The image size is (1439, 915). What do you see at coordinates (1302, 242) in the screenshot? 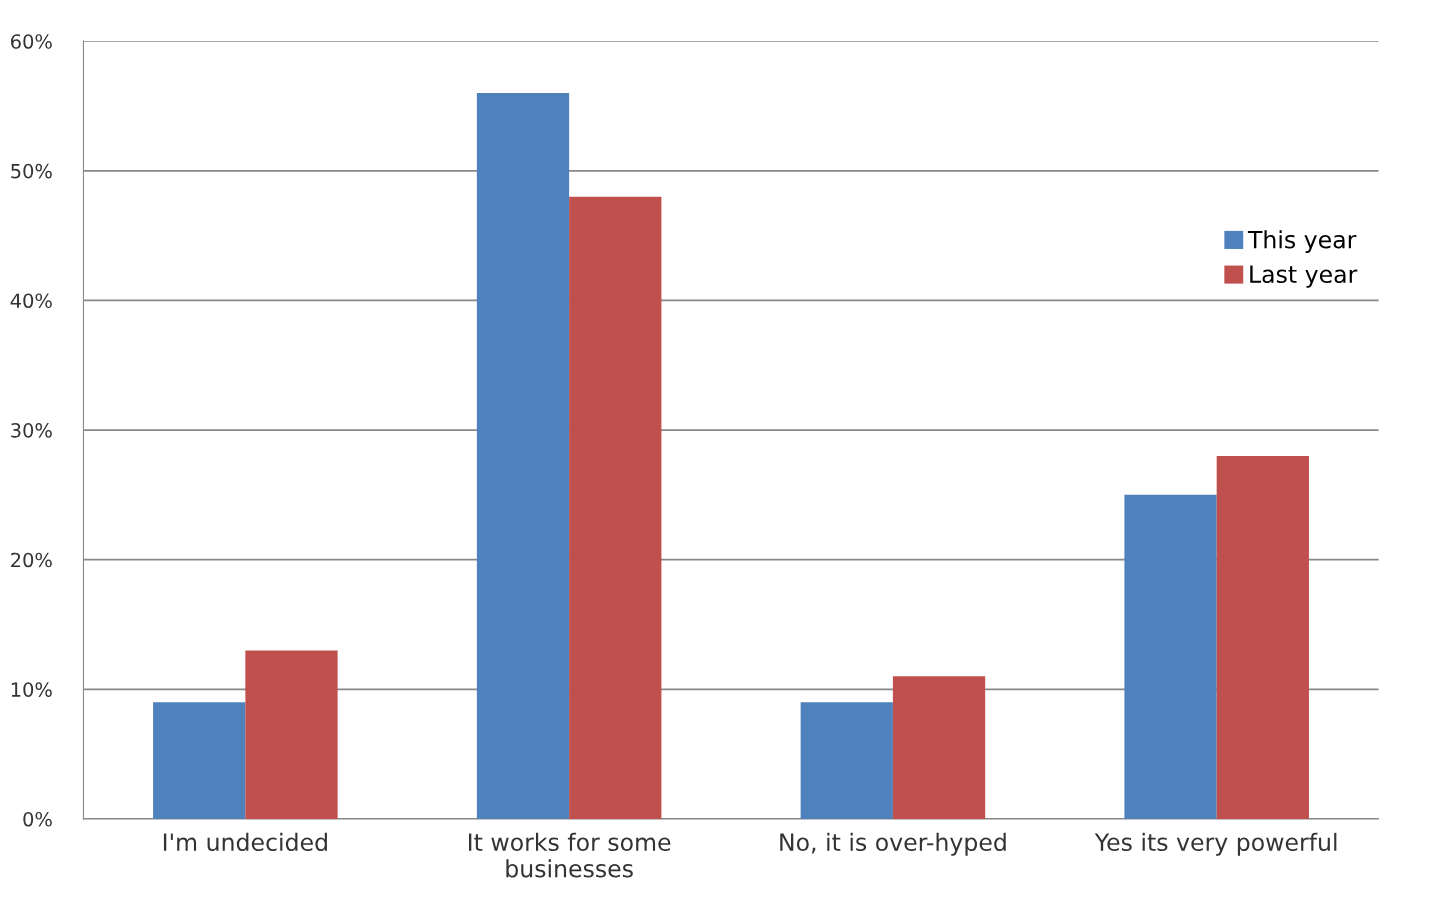
I see `legend-label: This year` at bounding box center [1302, 242].